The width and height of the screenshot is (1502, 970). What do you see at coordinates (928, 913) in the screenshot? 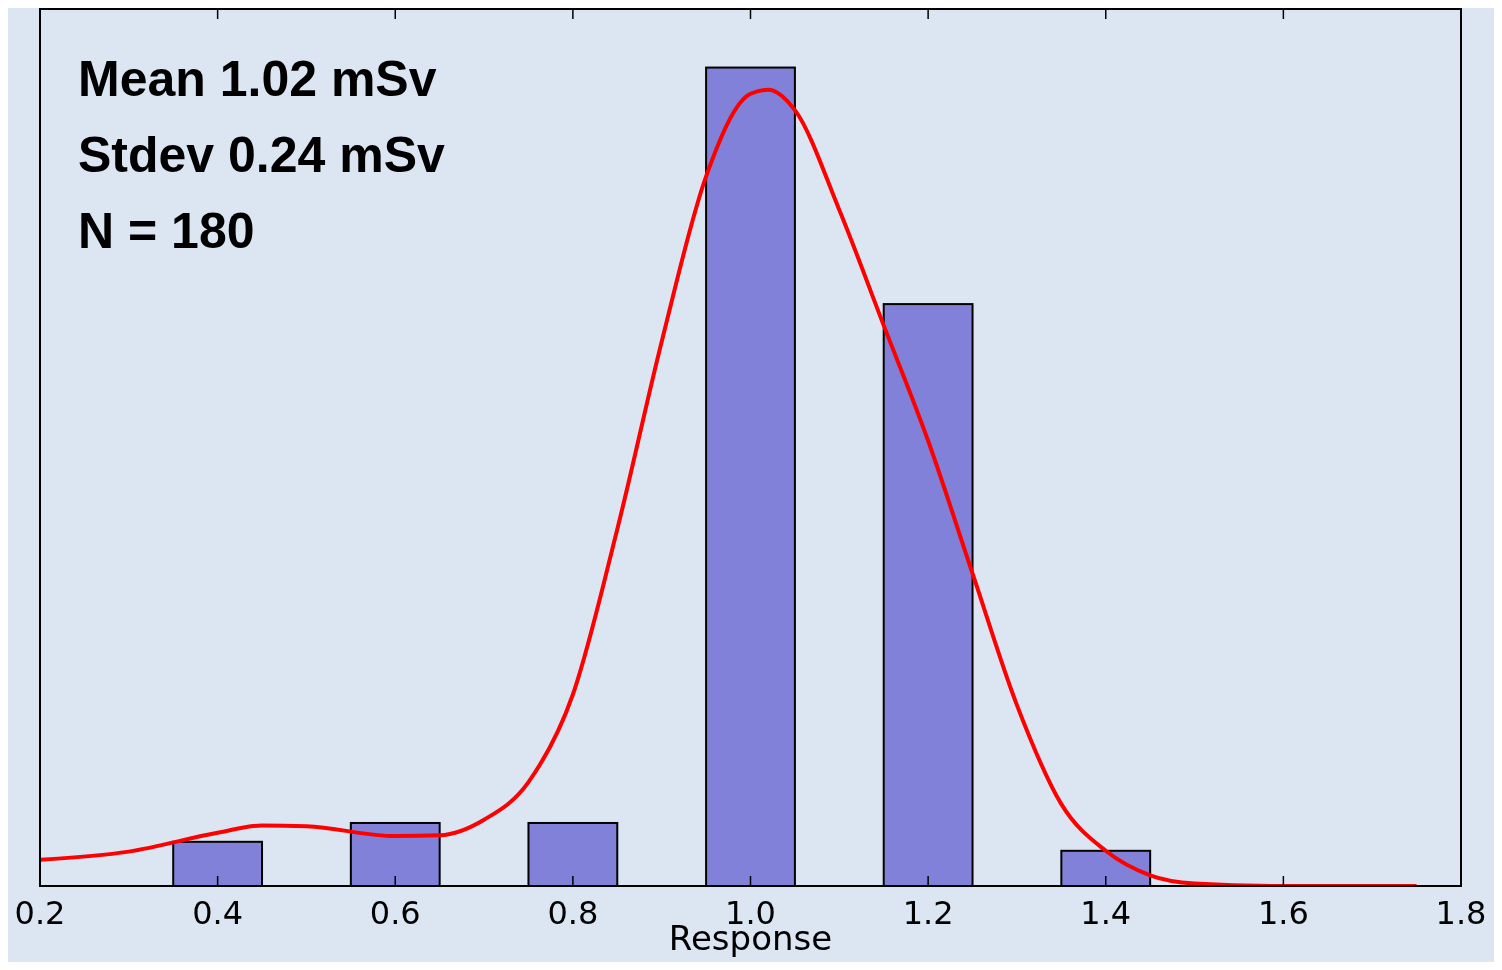
I see `x-tick-label: 1.2` at bounding box center [928, 913].